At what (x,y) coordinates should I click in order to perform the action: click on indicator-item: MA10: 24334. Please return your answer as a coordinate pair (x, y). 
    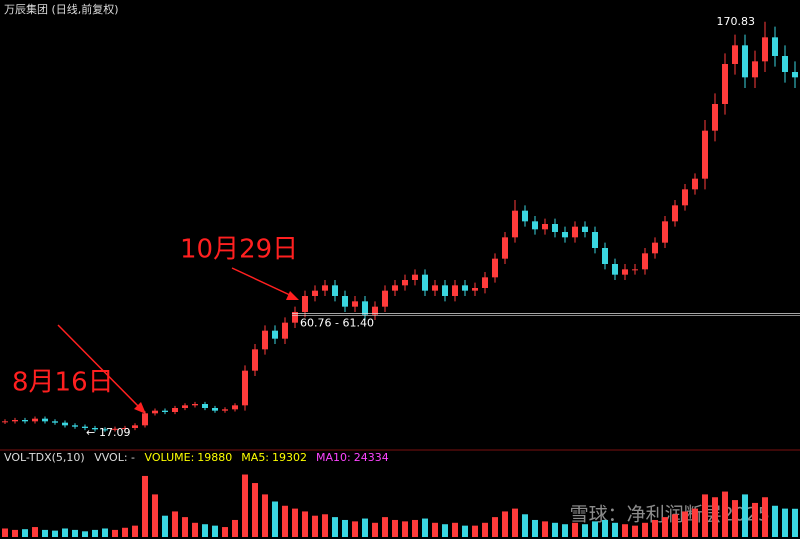
    Looking at the image, I should click on (354, 457).